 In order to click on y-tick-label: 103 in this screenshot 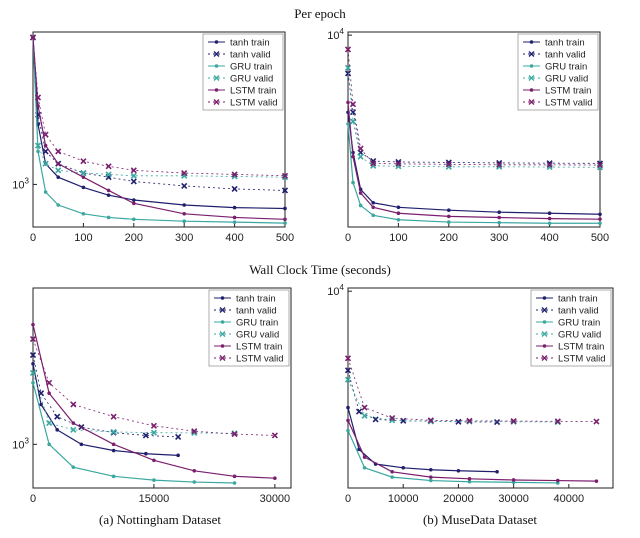, I will do `click(20, 443)`.